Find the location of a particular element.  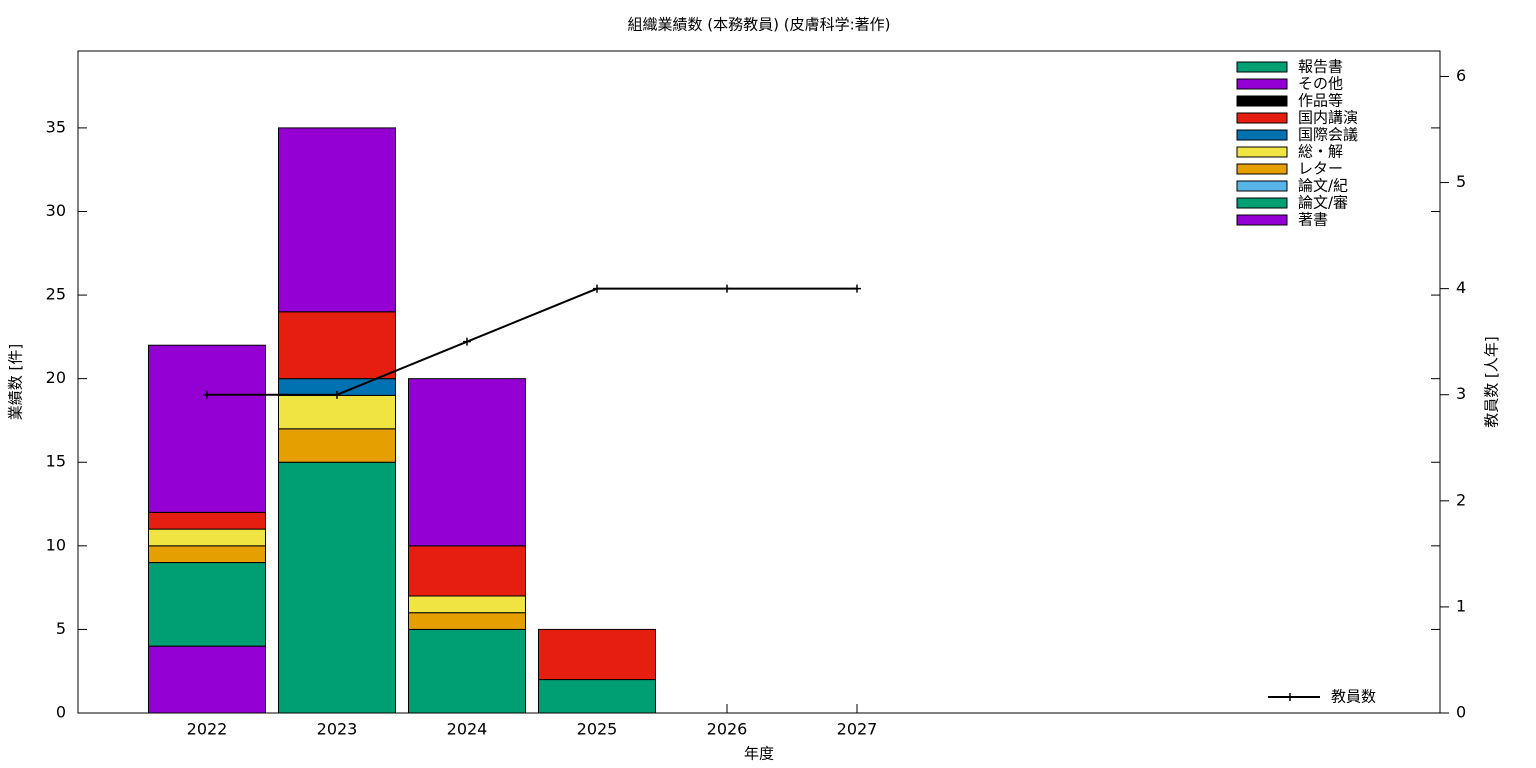

legend-label: 作品等 is located at coordinates (1320, 101).